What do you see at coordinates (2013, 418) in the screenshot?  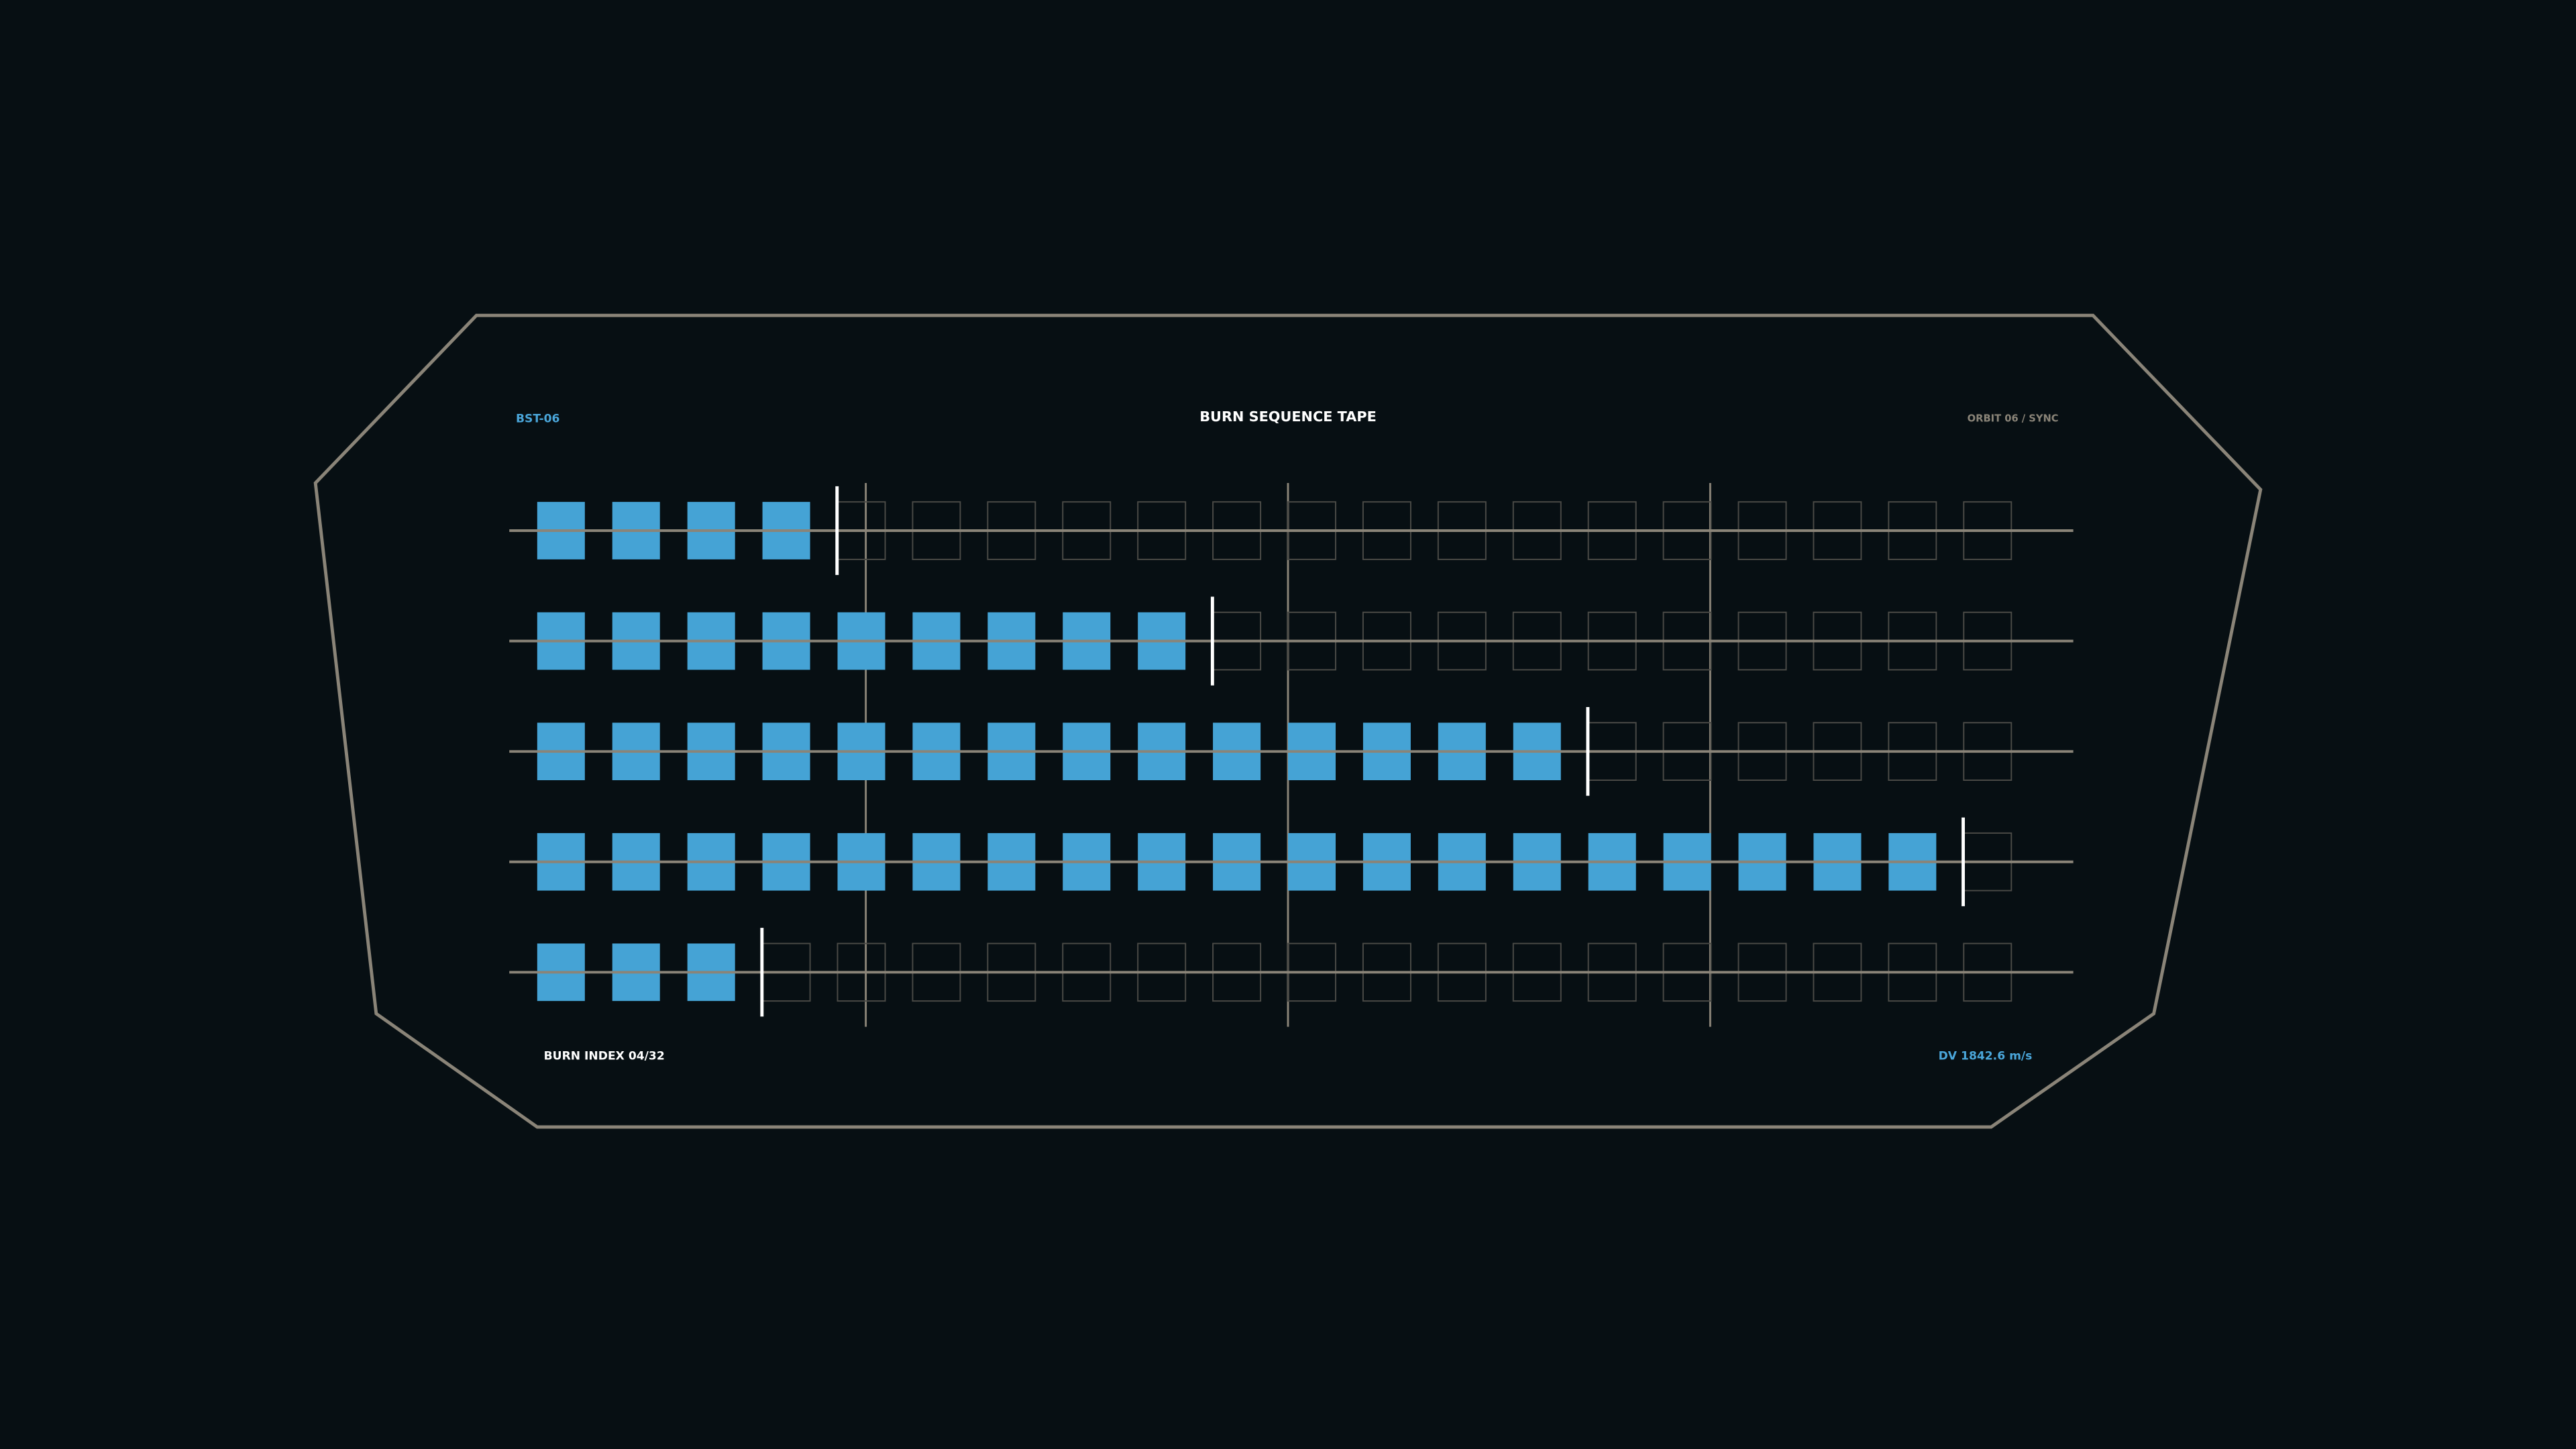 I see `orbit-status: ORBIT 06 / SYNC` at bounding box center [2013, 418].